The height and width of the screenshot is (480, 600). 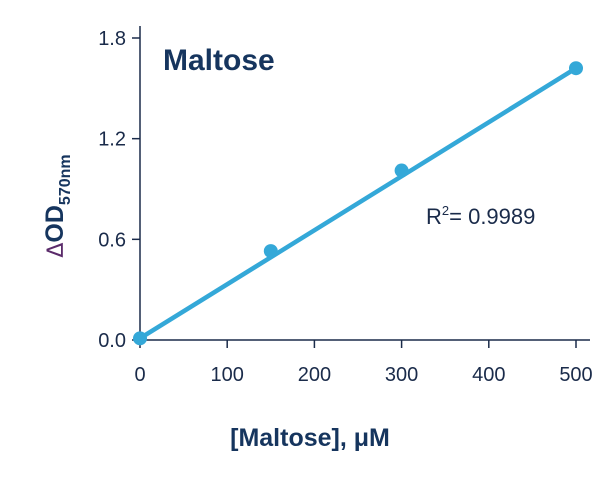 I want to click on x-tick-label: 200, so click(x=314, y=375).